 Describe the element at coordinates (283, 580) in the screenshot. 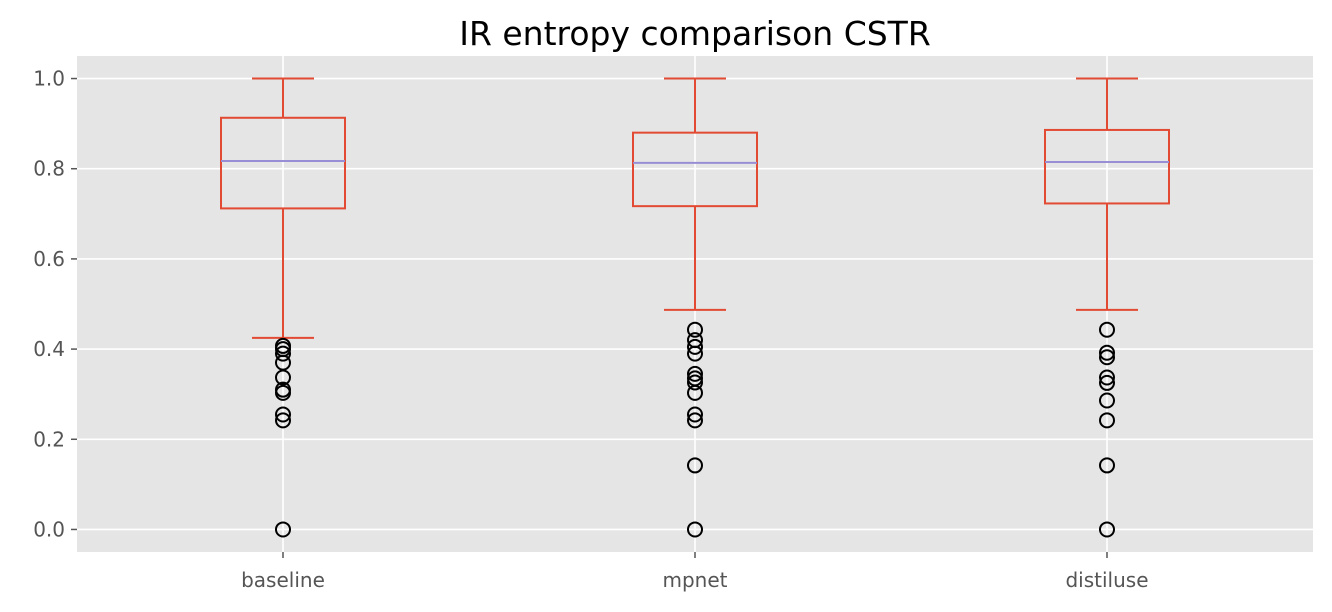

I see `x-tick-label: baseline` at that location.